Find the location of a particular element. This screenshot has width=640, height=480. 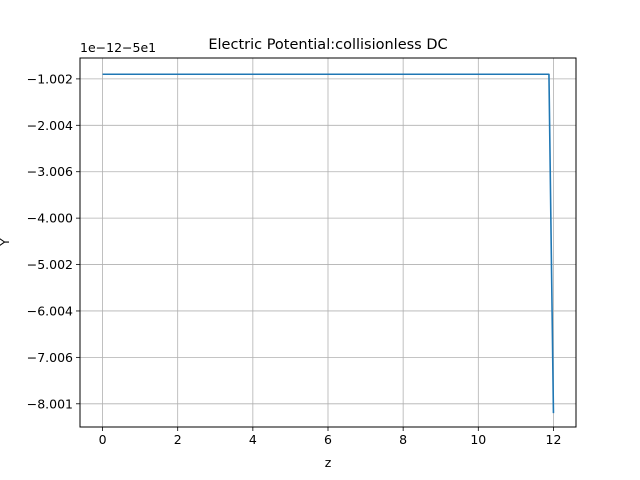

y-axis-label: Y is located at coordinates (6, 242).